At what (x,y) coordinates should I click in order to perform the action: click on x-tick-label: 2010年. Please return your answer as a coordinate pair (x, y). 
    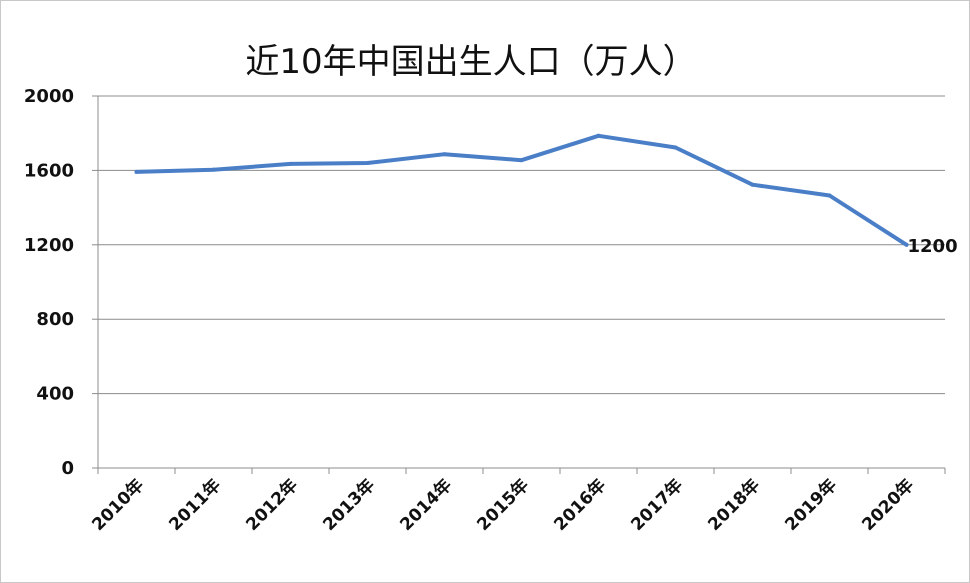
    Looking at the image, I should click on (118, 505).